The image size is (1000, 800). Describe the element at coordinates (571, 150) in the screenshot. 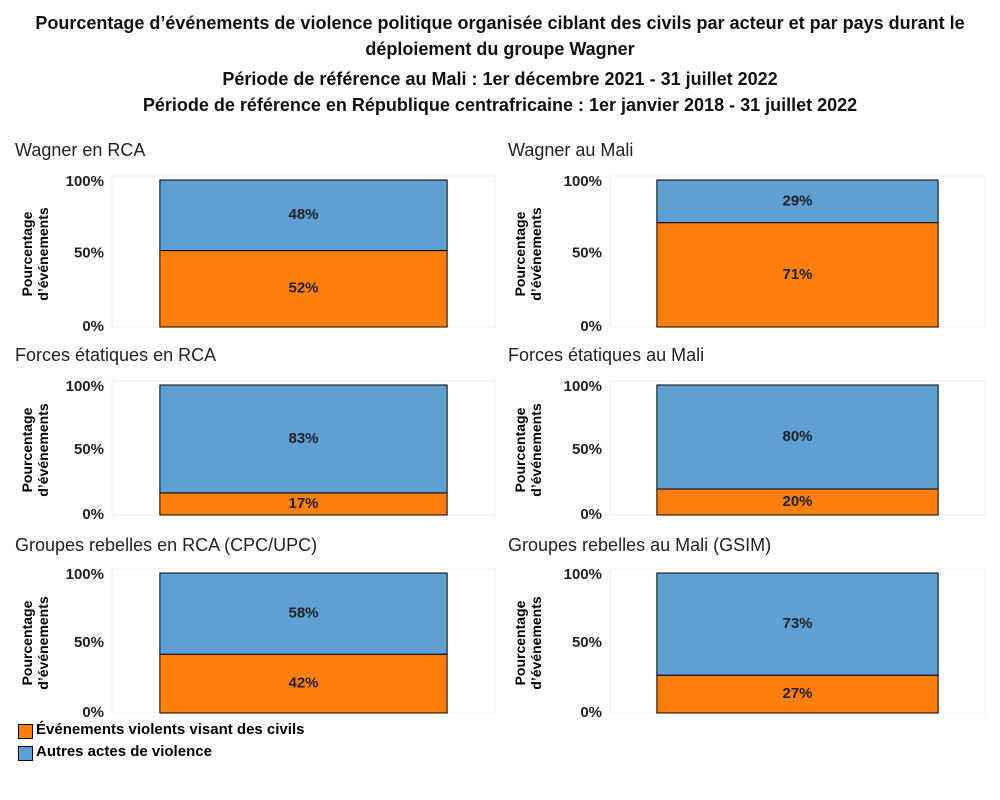

I see `subplot-title: Wagner au Mali` at that location.